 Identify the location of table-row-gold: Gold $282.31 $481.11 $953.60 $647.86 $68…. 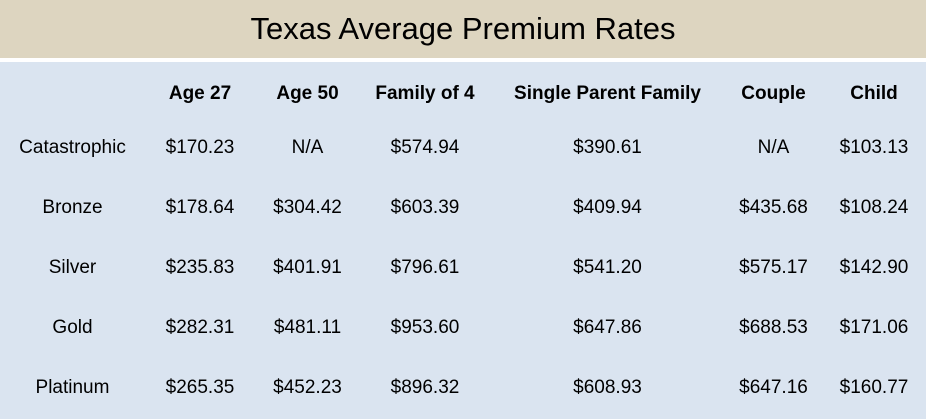
(463, 328).